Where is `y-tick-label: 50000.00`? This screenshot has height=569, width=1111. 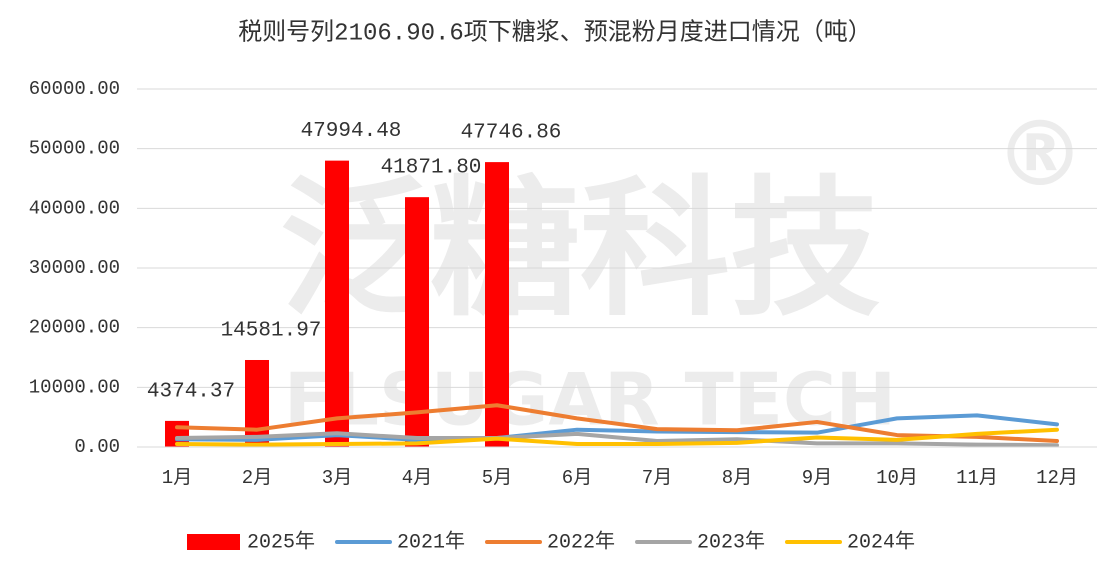 y-tick-label: 50000.00 is located at coordinates (74, 149).